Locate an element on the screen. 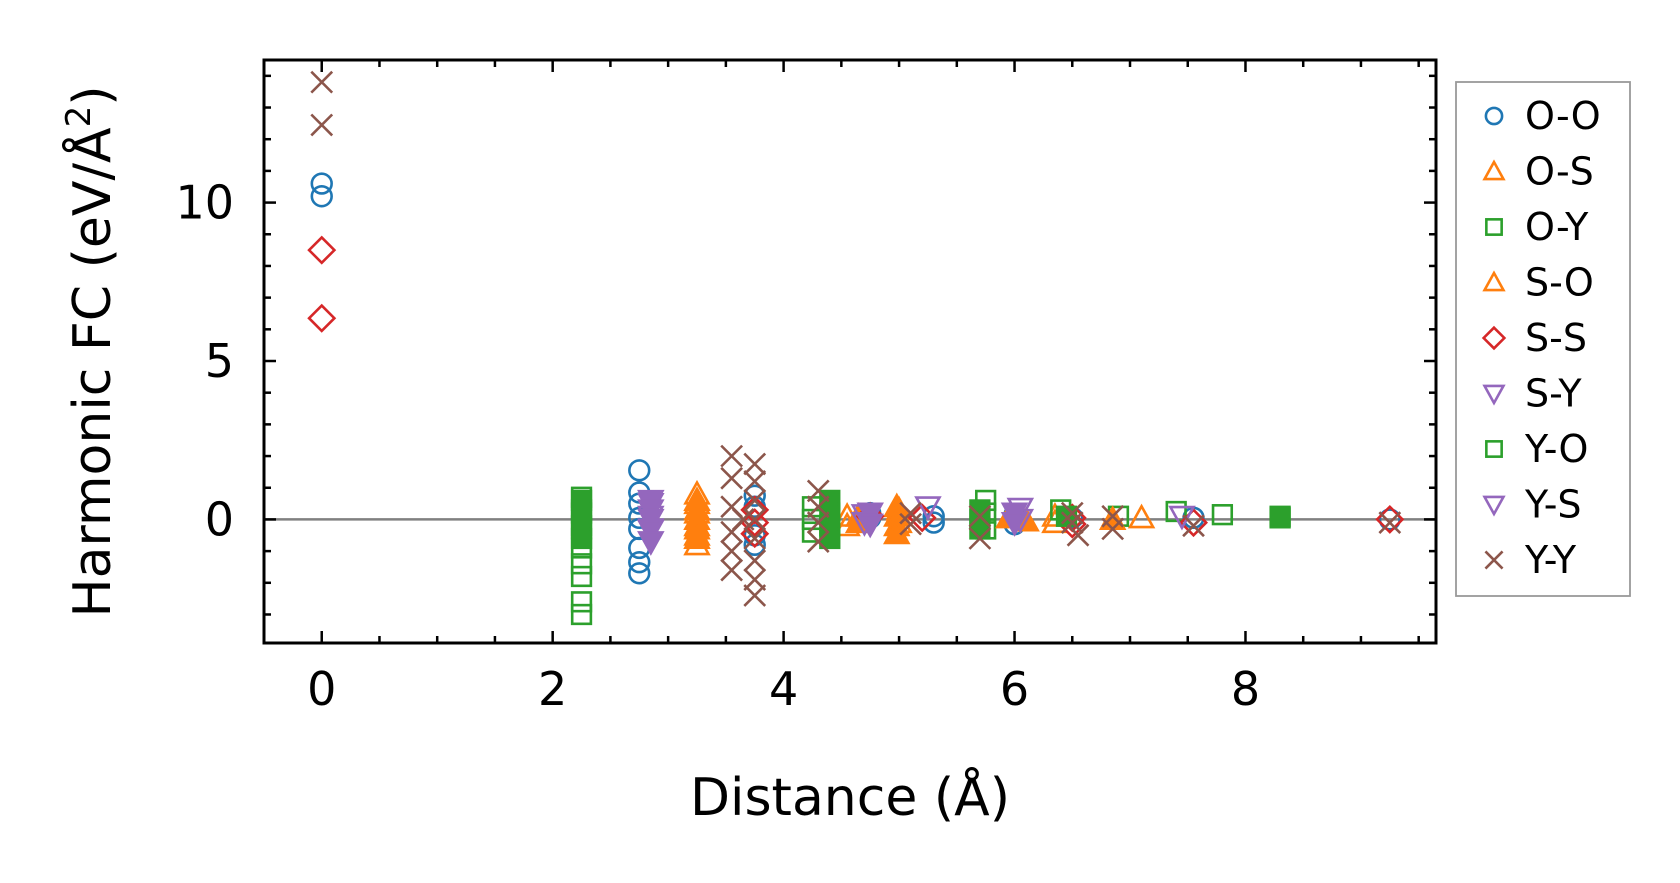 The image size is (1680, 883). legend-label: S-O is located at coordinates (1559, 283).